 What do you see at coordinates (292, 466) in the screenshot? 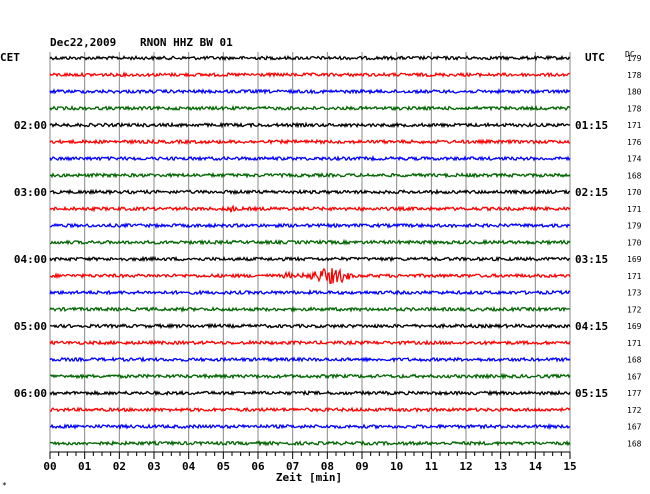
I see `x-tick-label: 07` at bounding box center [292, 466].